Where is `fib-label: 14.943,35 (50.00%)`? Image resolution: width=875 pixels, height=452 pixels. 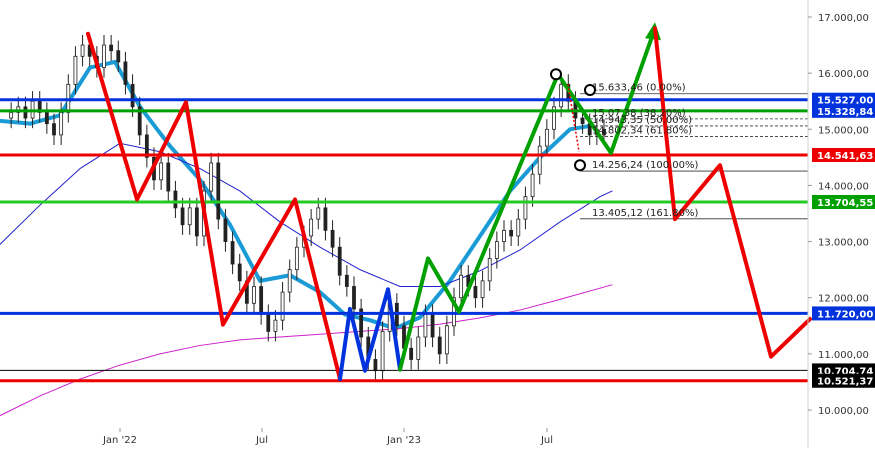
fib-label: 14.943,35 (50.00%) is located at coordinates (642, 120).